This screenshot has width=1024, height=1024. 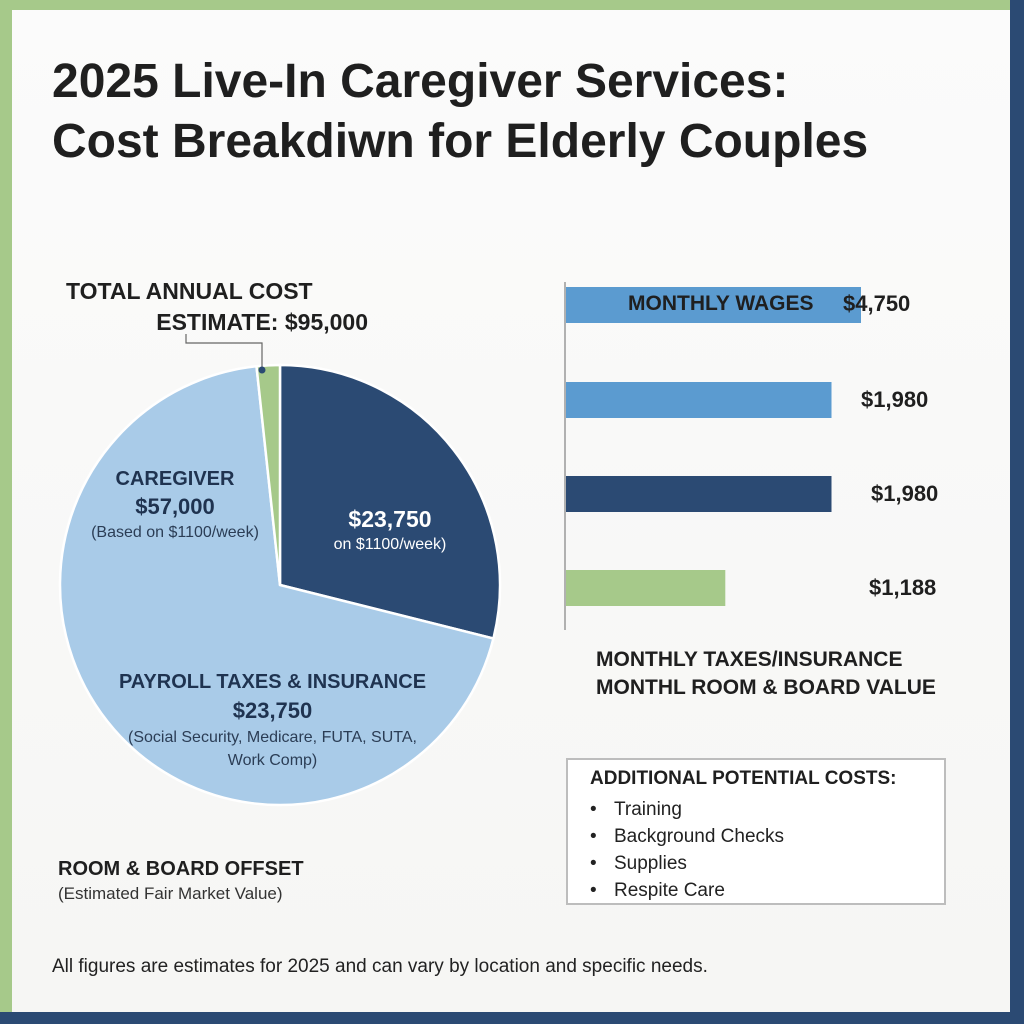 I want to click on bar-note-1: MONTHLY TAXES/INSURANCE, so click(x=749, y=659).